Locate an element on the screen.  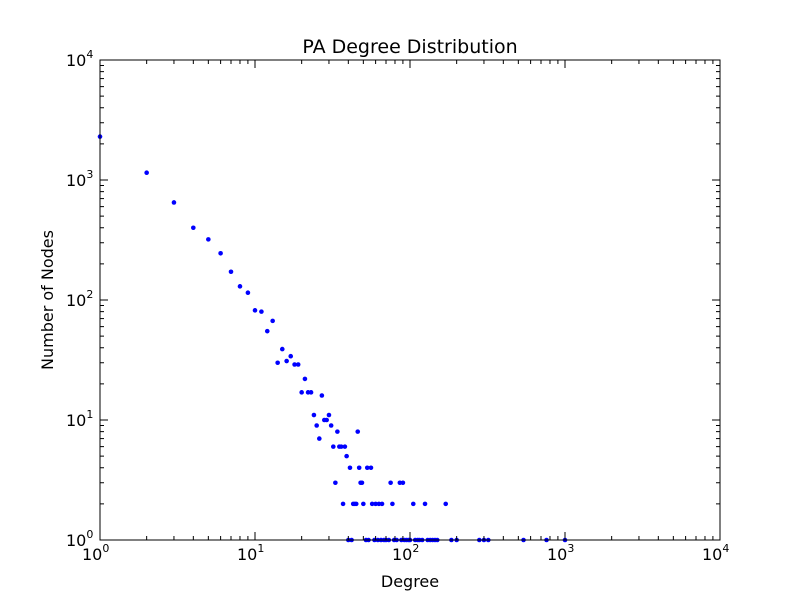
y-tick-label-3: 10³ is located at coordinates (79, 179).